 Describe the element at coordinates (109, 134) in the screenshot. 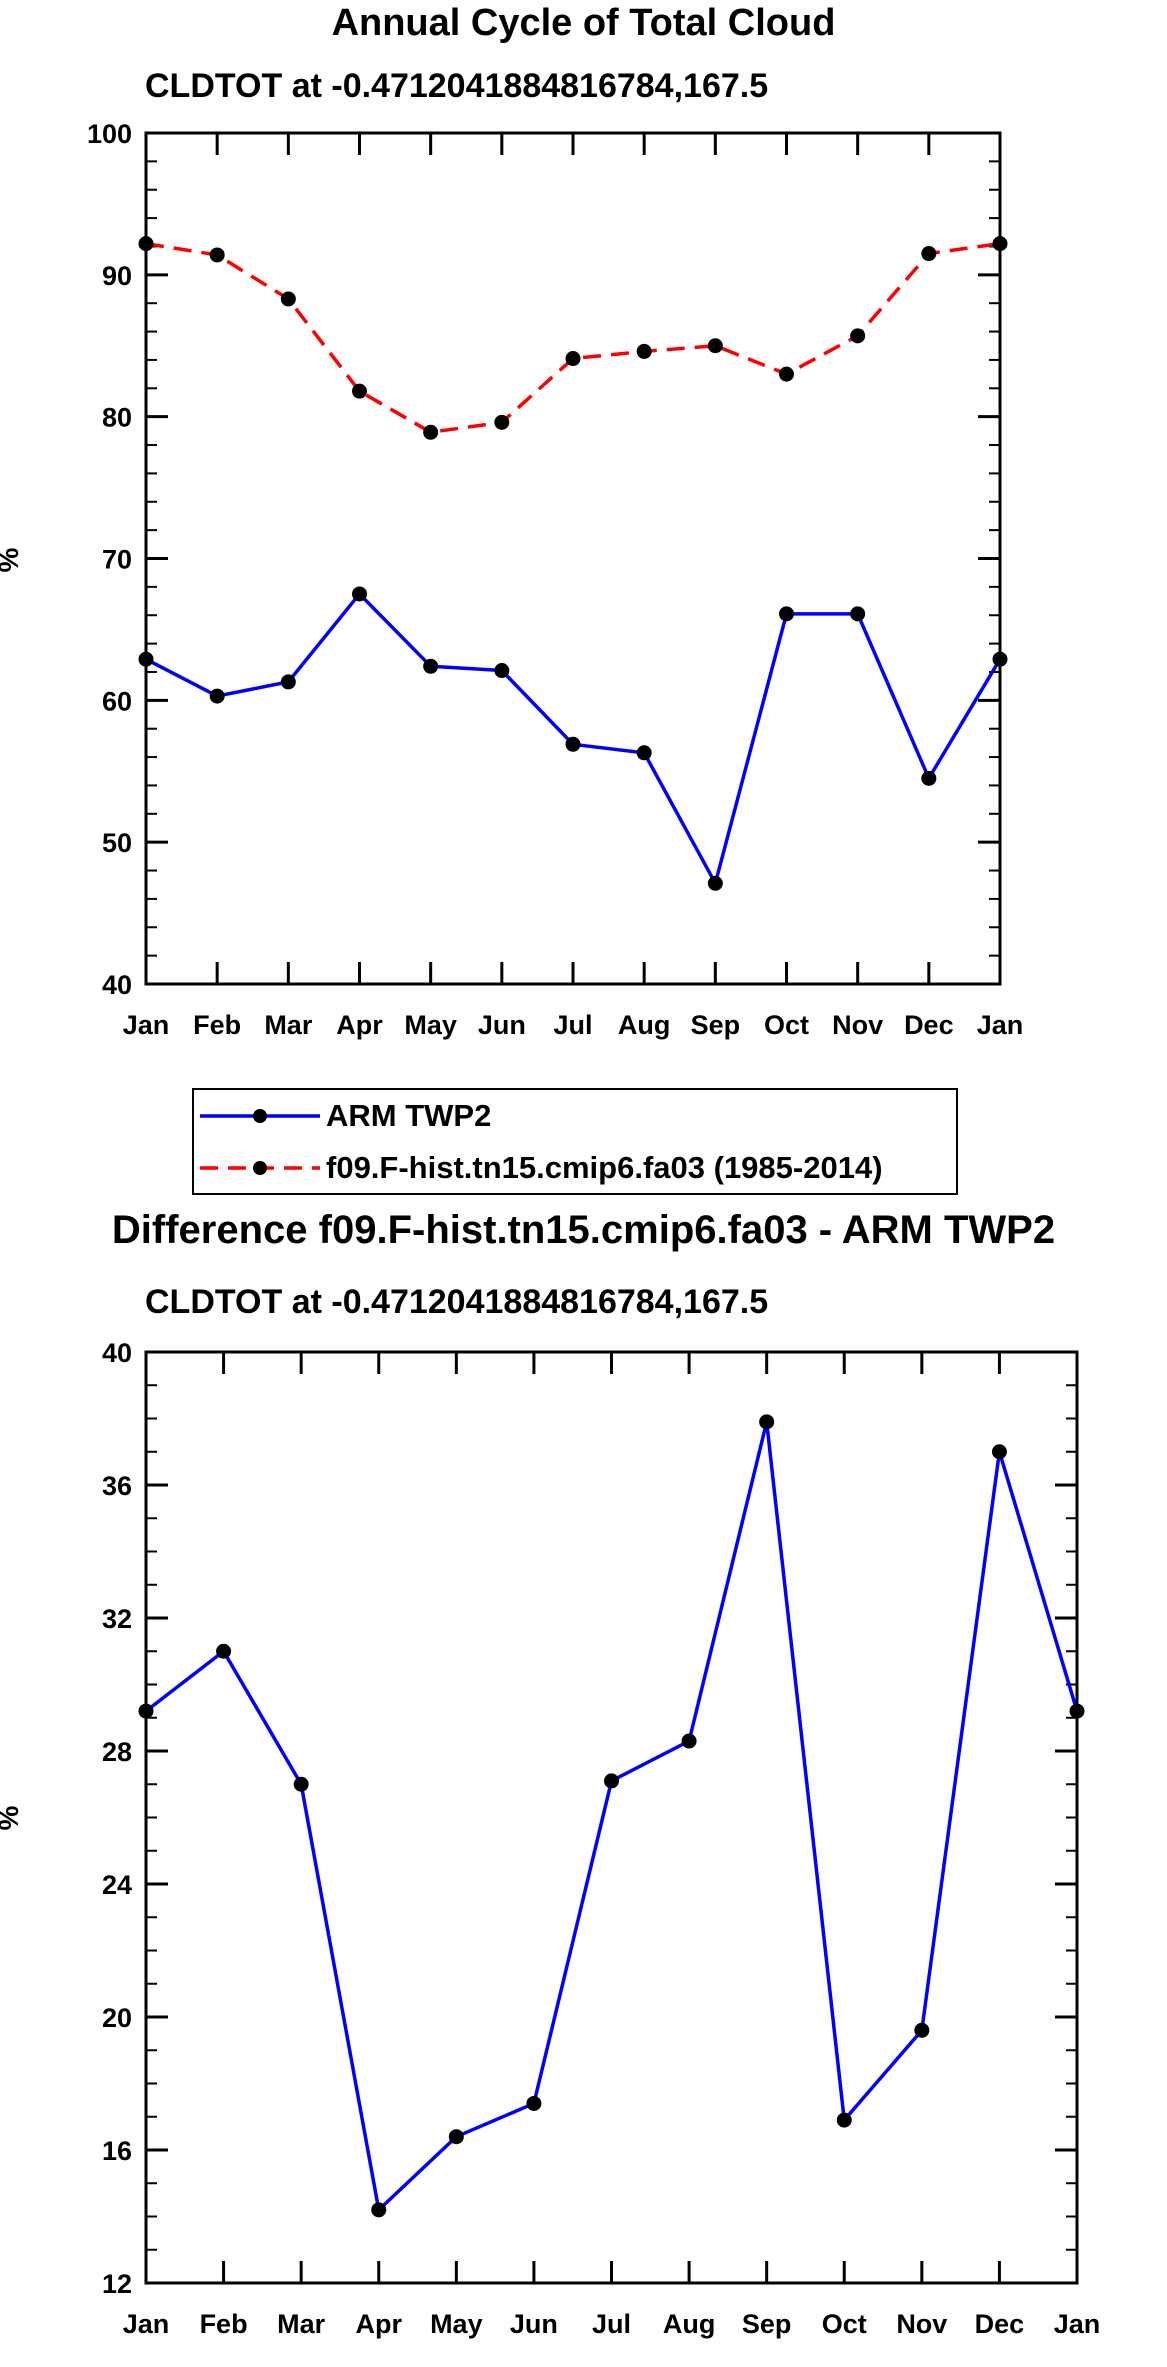

I see `chart1-ytick-label: 100` at that location.